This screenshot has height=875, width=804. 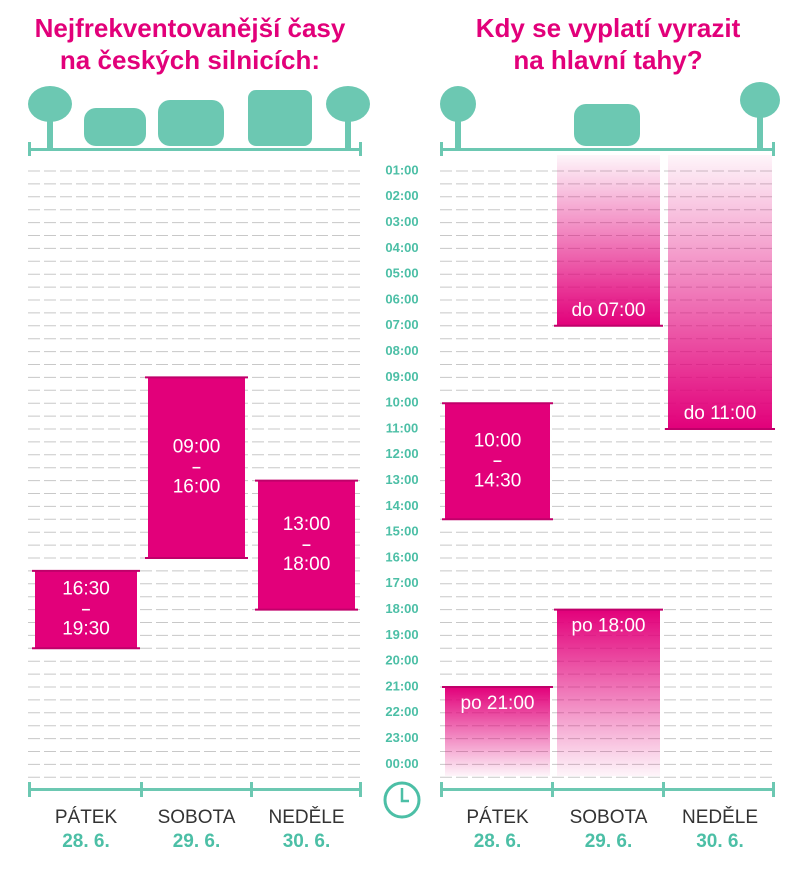 I want to click on hour-label: 20:00, so click(x=401, y=660).